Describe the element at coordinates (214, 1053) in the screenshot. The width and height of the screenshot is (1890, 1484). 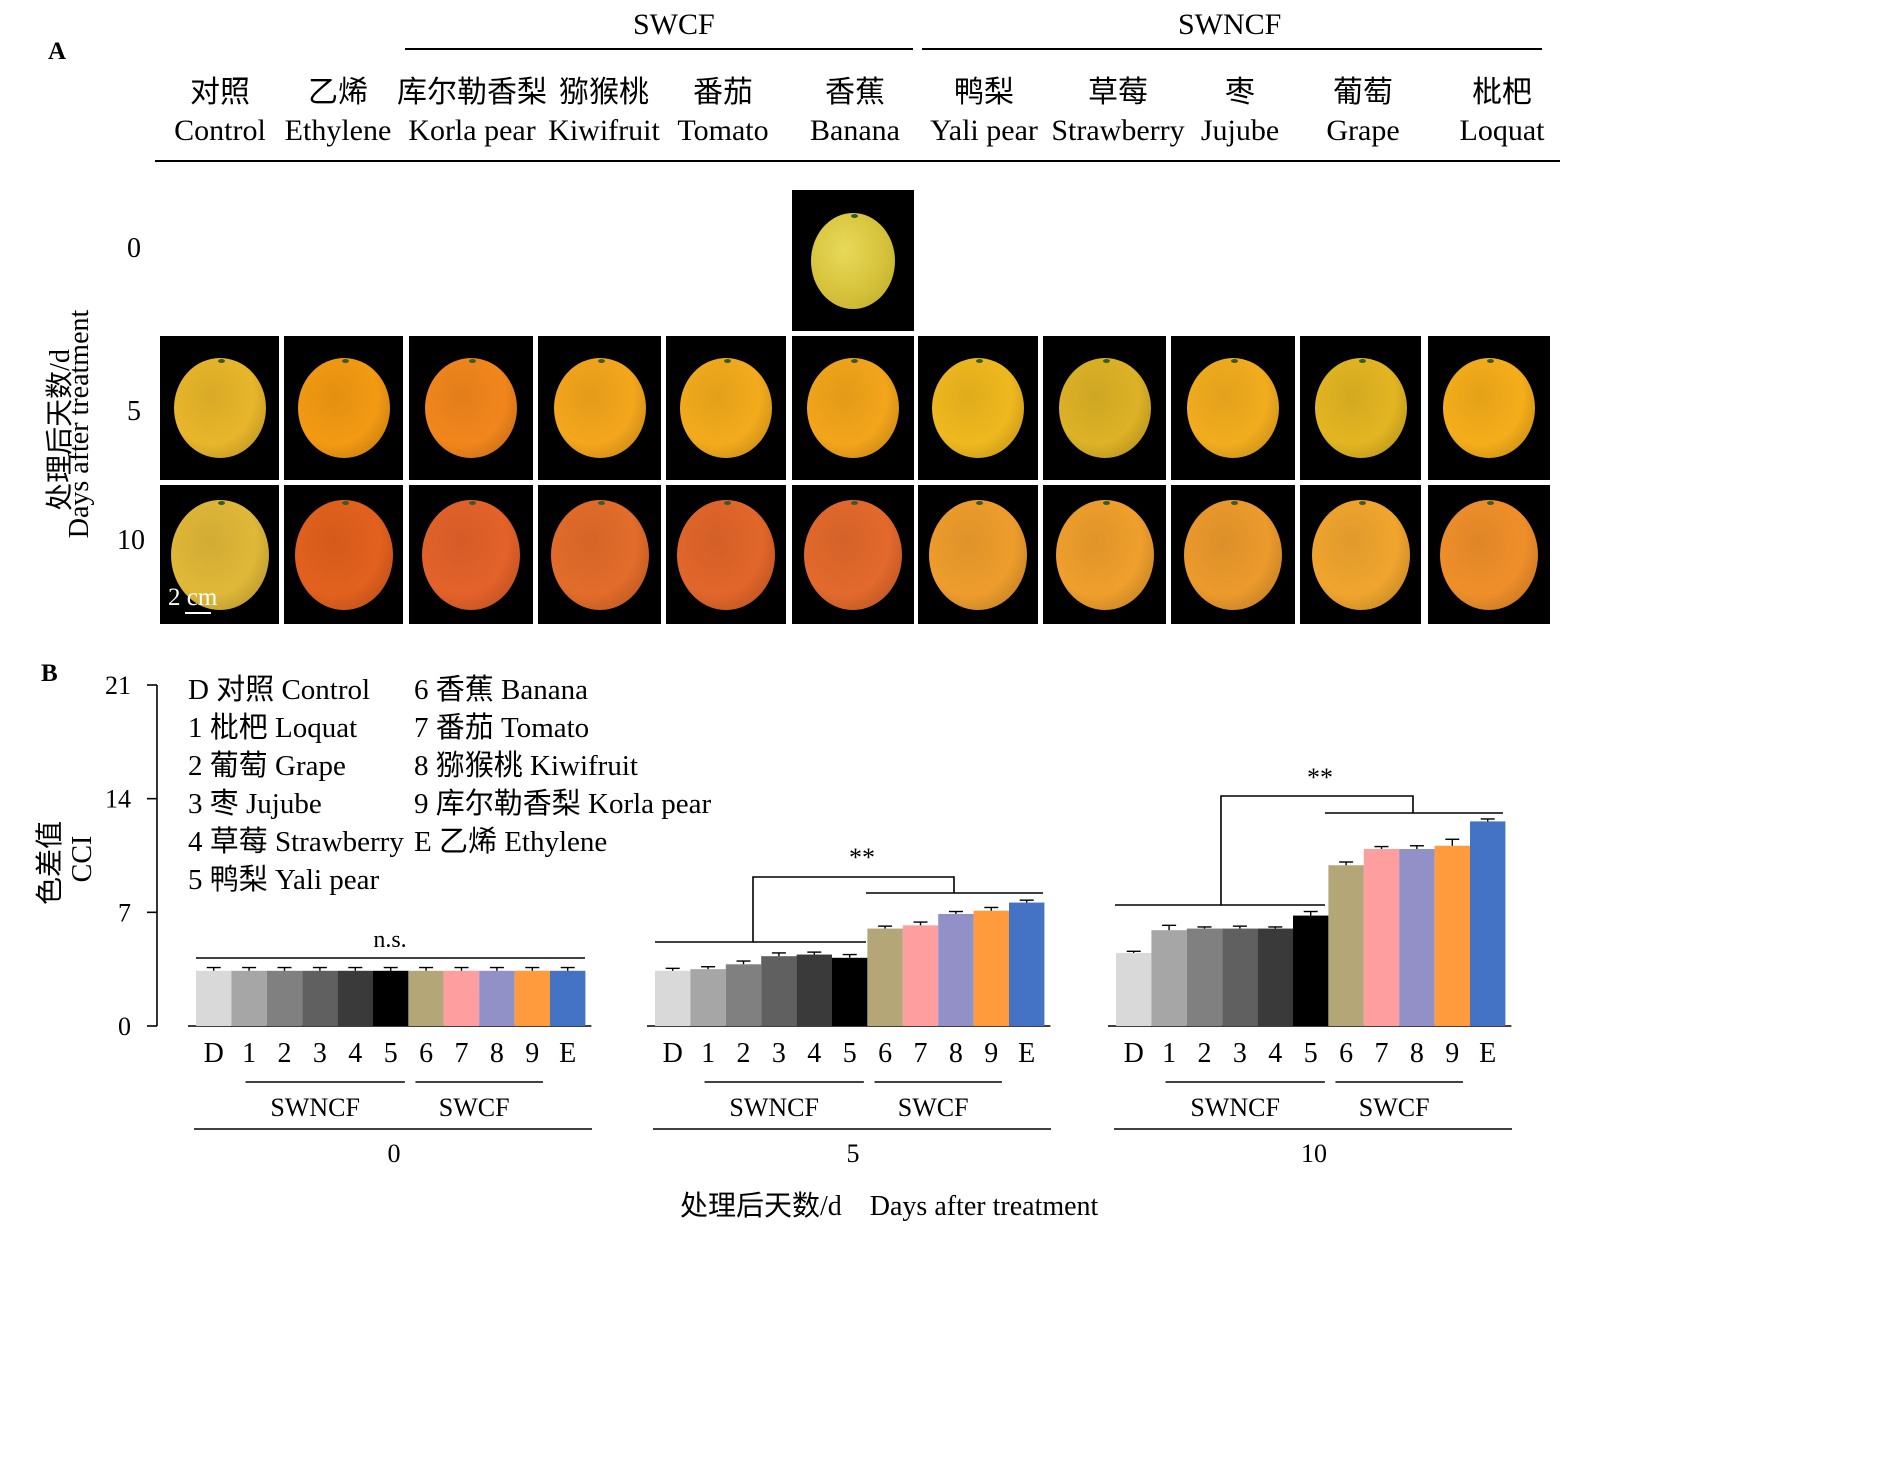
I see `x-category-label: D` at that location.